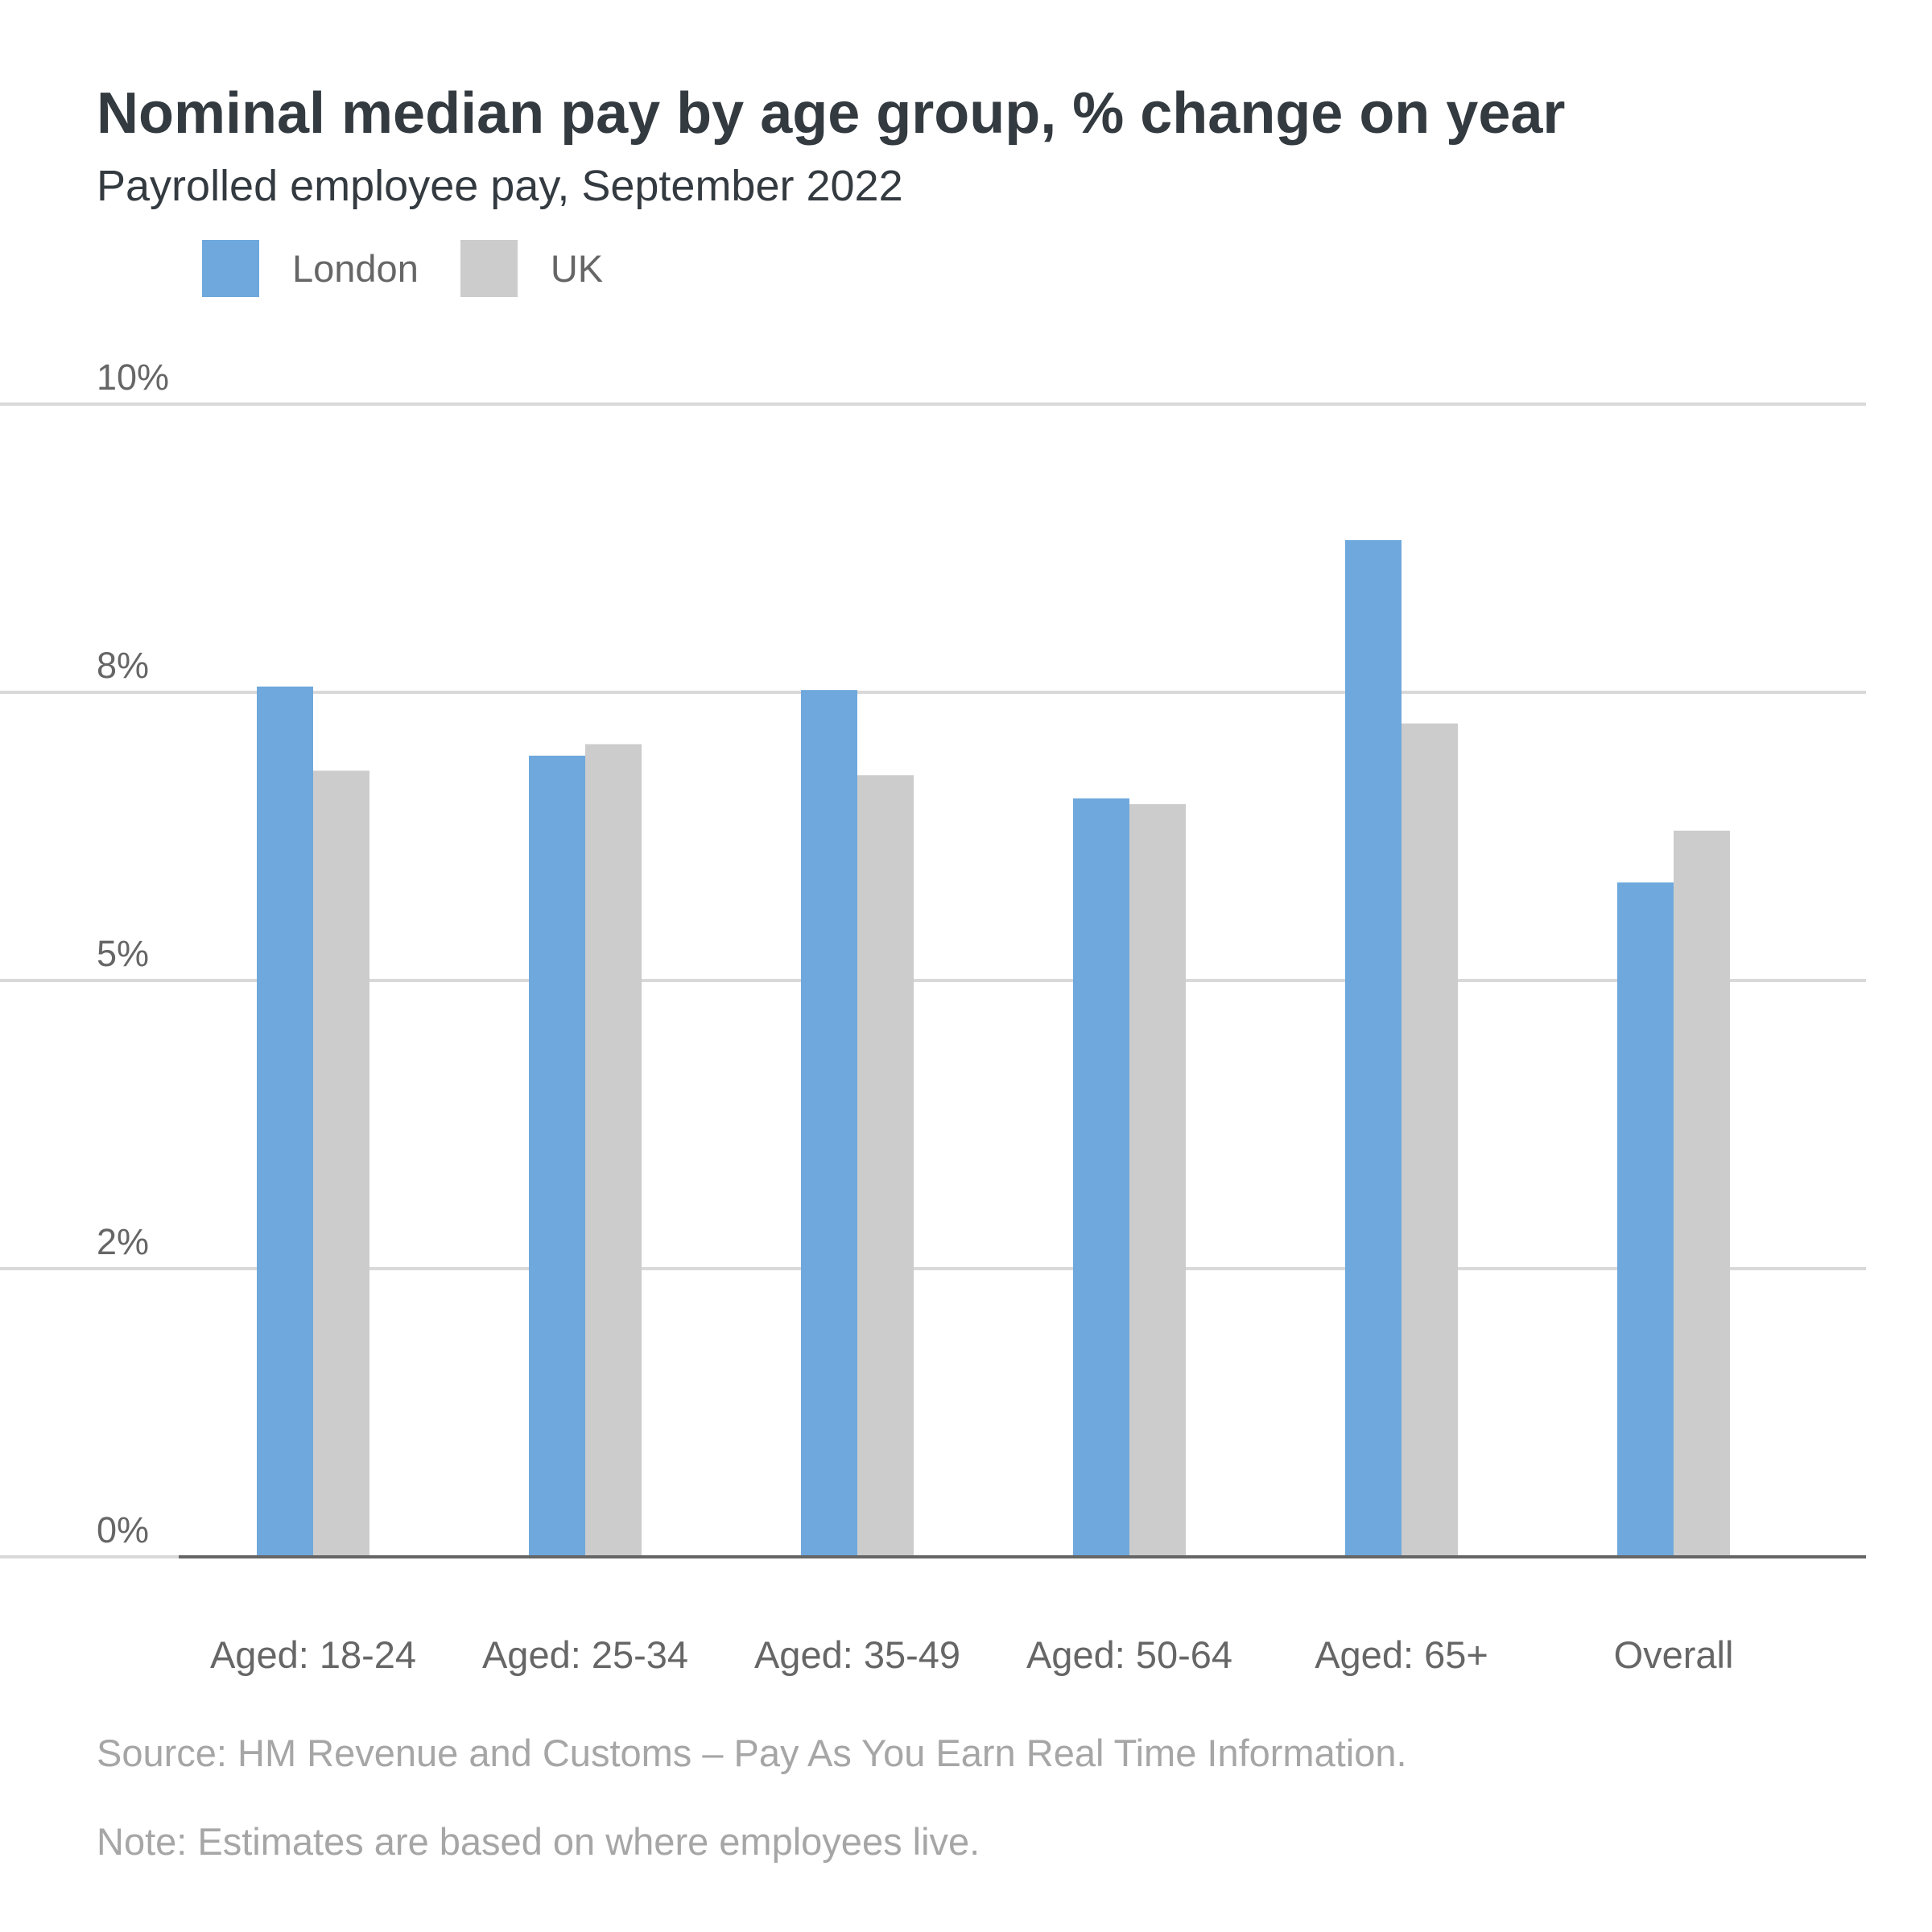  I want to click on legend-item-london: London, so click(310, 268).